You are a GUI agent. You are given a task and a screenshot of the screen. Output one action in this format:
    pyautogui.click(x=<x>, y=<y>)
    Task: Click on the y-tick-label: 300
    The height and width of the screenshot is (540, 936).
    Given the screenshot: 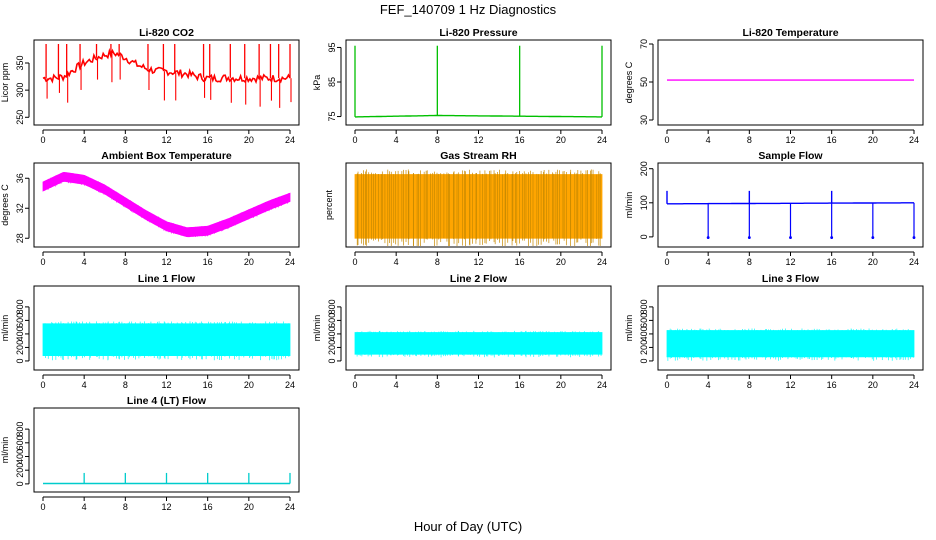 What is the action you would take?
    pyautogui.click(x=20, y=90)
    